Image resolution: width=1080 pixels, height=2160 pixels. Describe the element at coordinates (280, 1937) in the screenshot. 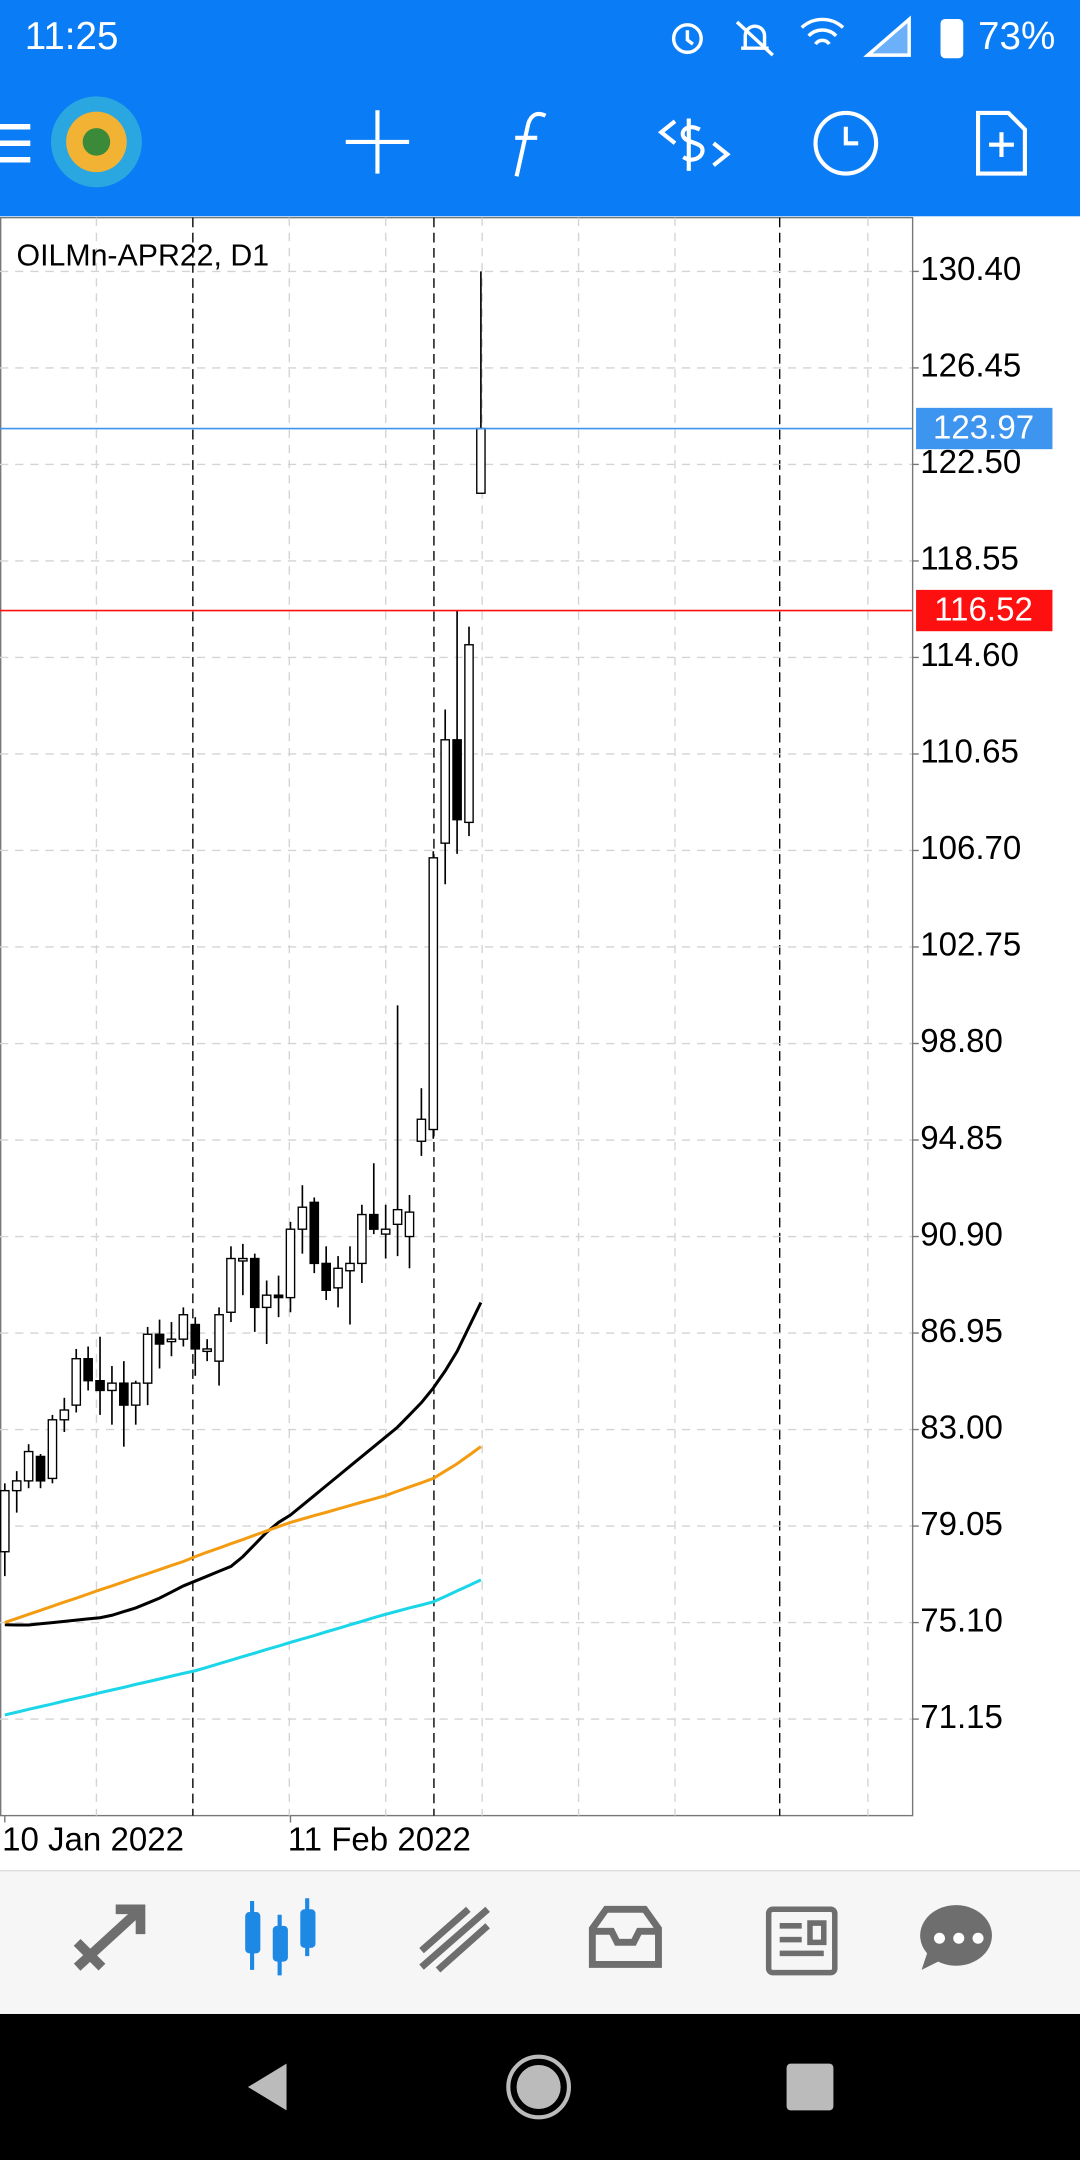

I see `nav-chart` at that location.